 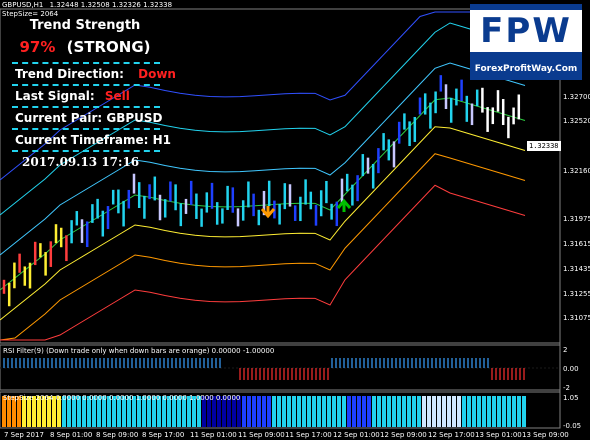 What do you see at coordinates (213, 435) in the screenshot?
I see `time-tick-label: 11 Sep 01:00` at bounding box center [213, 435].